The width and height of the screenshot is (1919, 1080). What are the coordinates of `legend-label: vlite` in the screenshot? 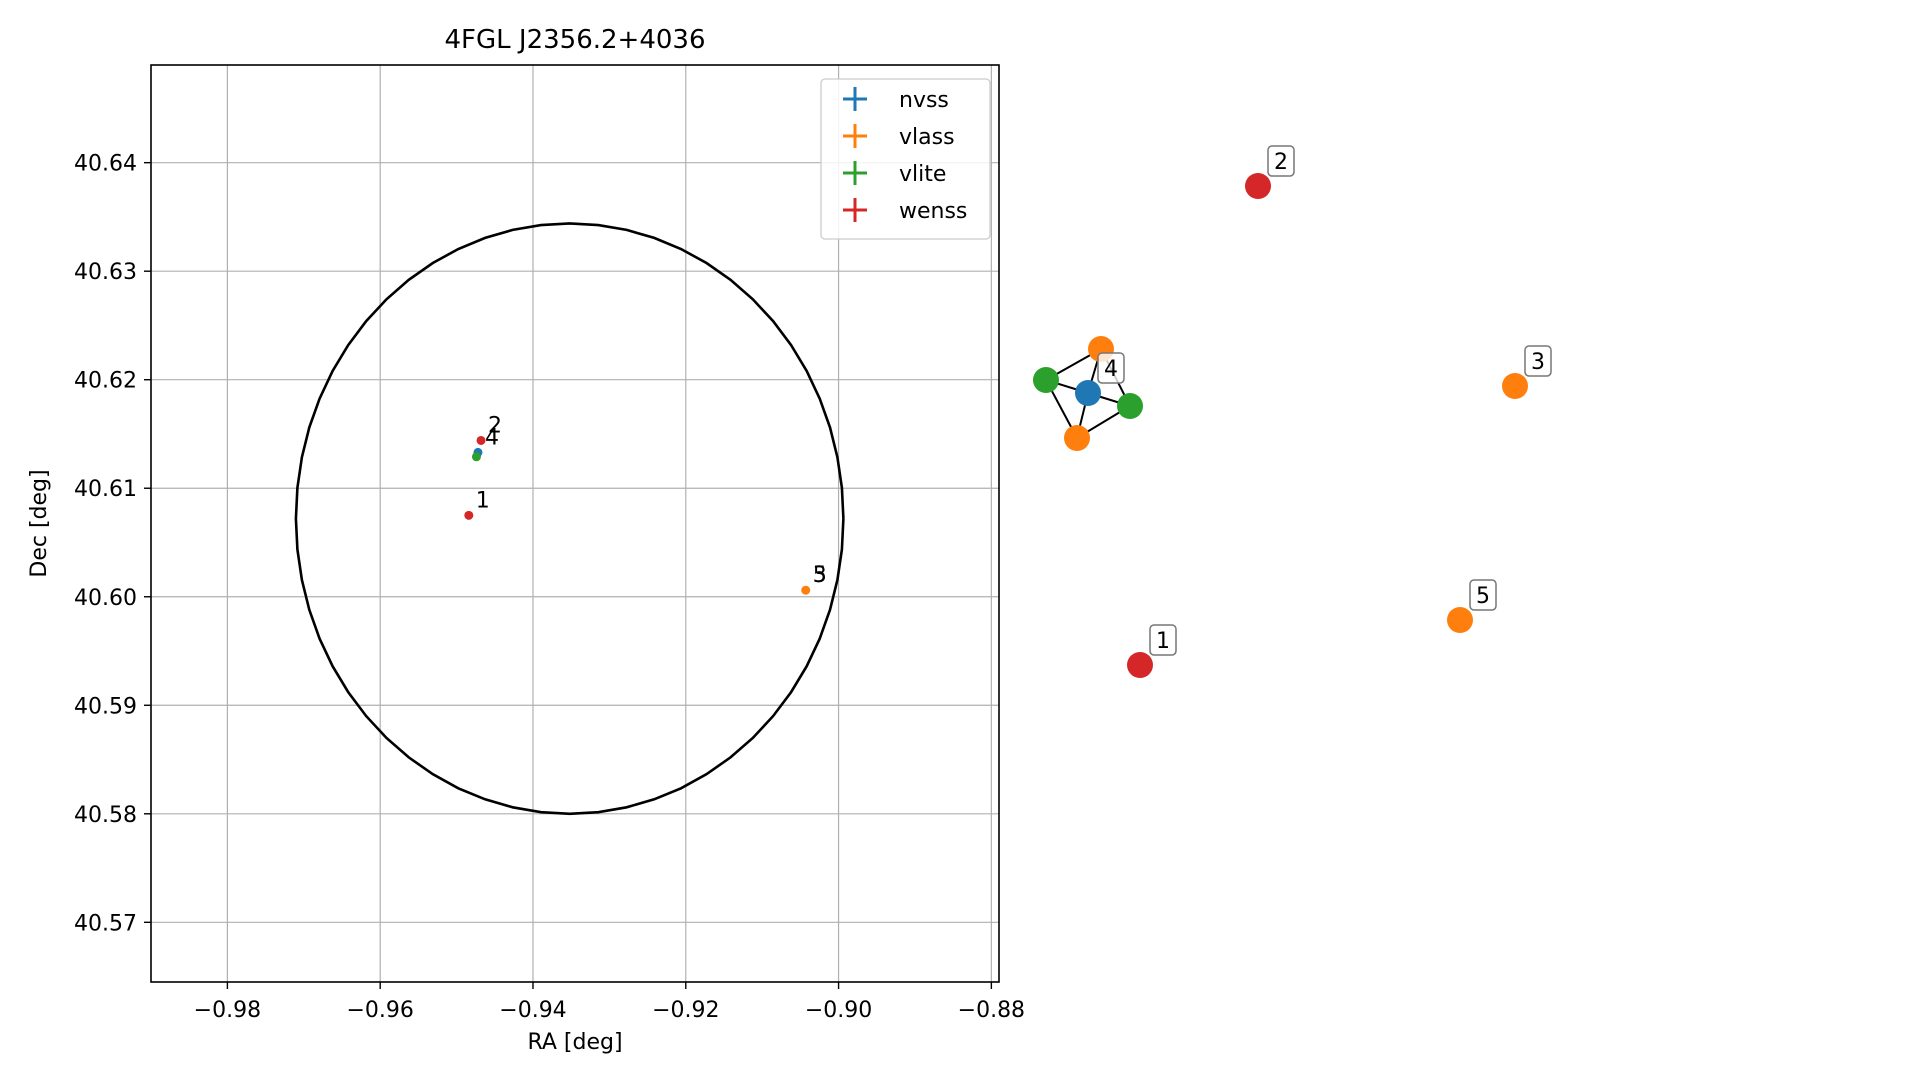 It's located at (922, 174).